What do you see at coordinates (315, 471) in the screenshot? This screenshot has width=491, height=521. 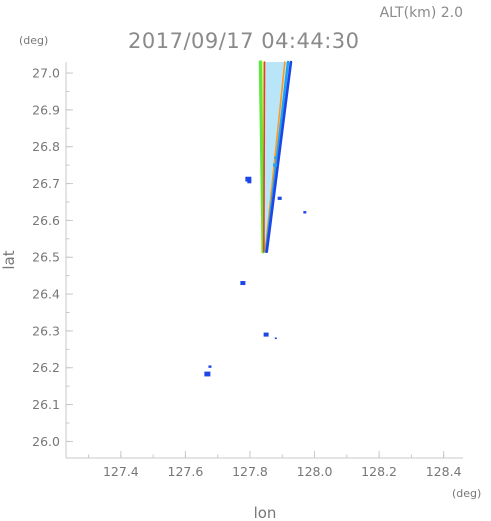 I see `x-tick-label: 128.0` at bounding box center [315, 471].